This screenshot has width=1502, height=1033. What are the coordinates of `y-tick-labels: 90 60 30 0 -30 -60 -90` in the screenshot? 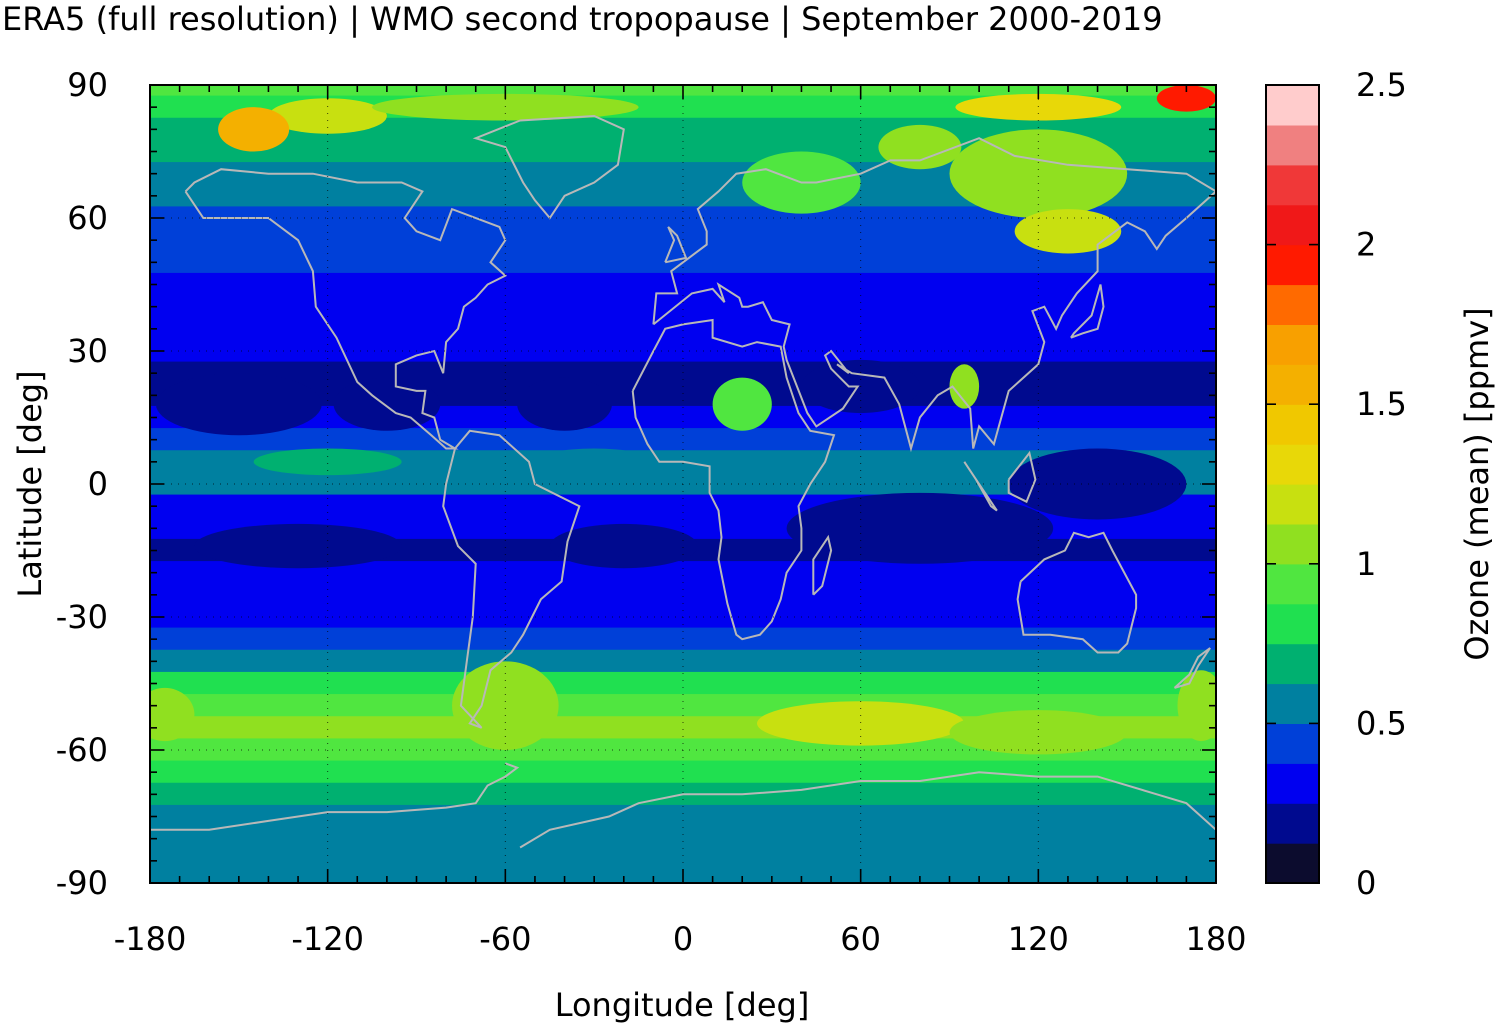 It's located at (82, 484).